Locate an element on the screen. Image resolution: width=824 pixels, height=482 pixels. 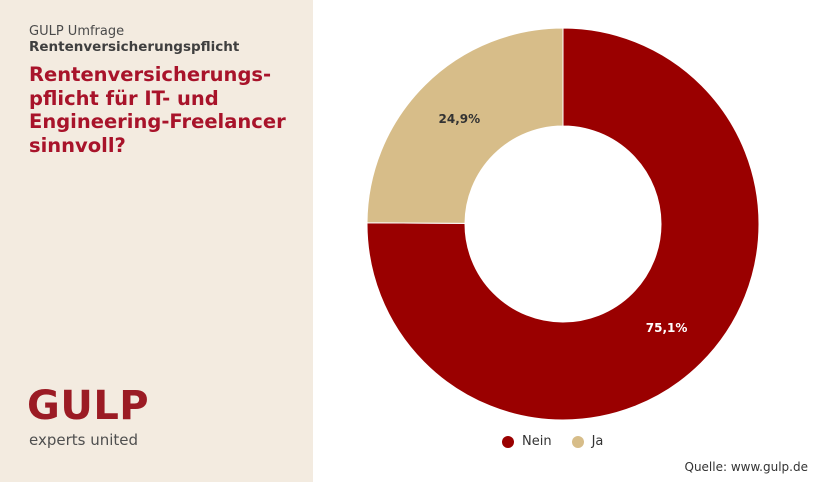
logo-tagline: experts united is located at coordinates (84, 440).